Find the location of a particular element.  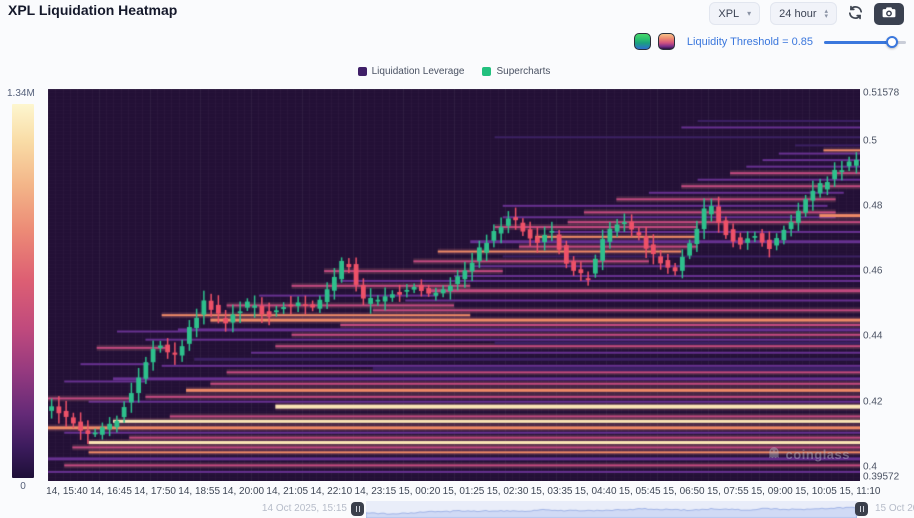

threshold-controls: Liquidity Threshold = 0.85 is located at coordinates (769, 41).